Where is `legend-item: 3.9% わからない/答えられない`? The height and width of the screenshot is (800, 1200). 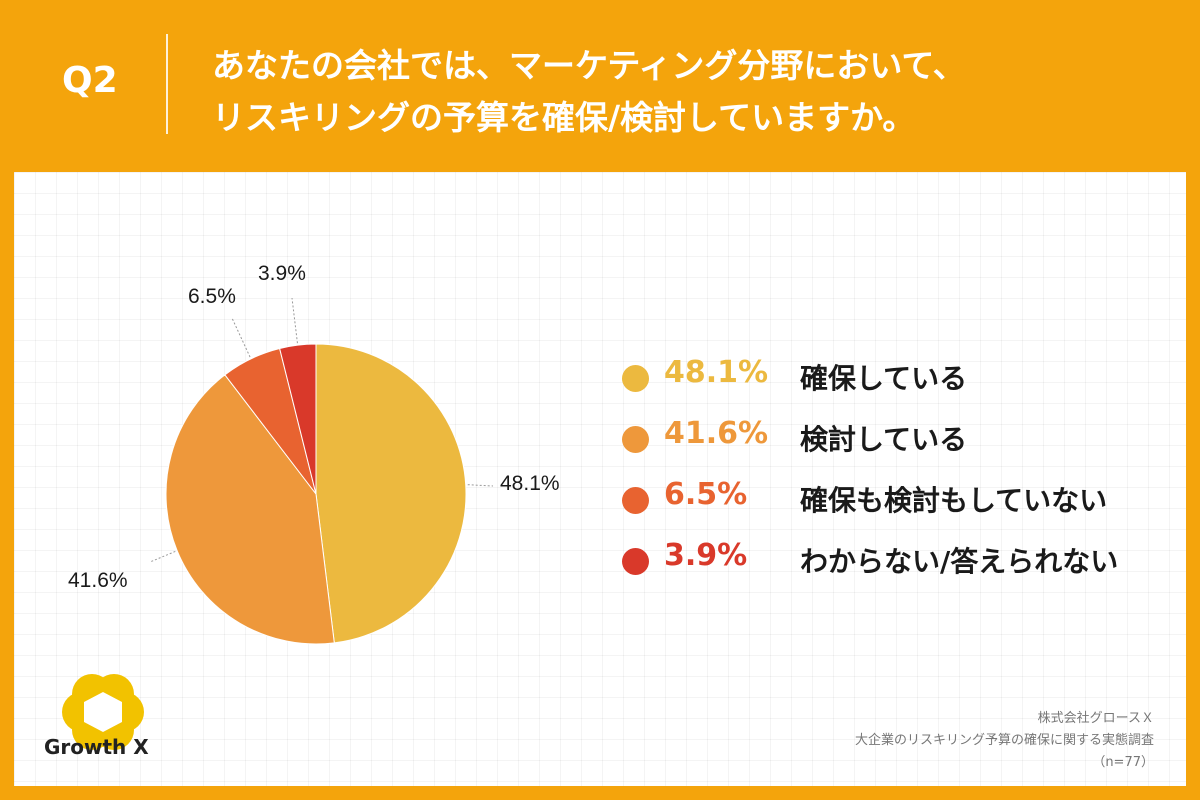 legend-item: 3.9% わからない/答えられない is located at coordinates (900, 566).